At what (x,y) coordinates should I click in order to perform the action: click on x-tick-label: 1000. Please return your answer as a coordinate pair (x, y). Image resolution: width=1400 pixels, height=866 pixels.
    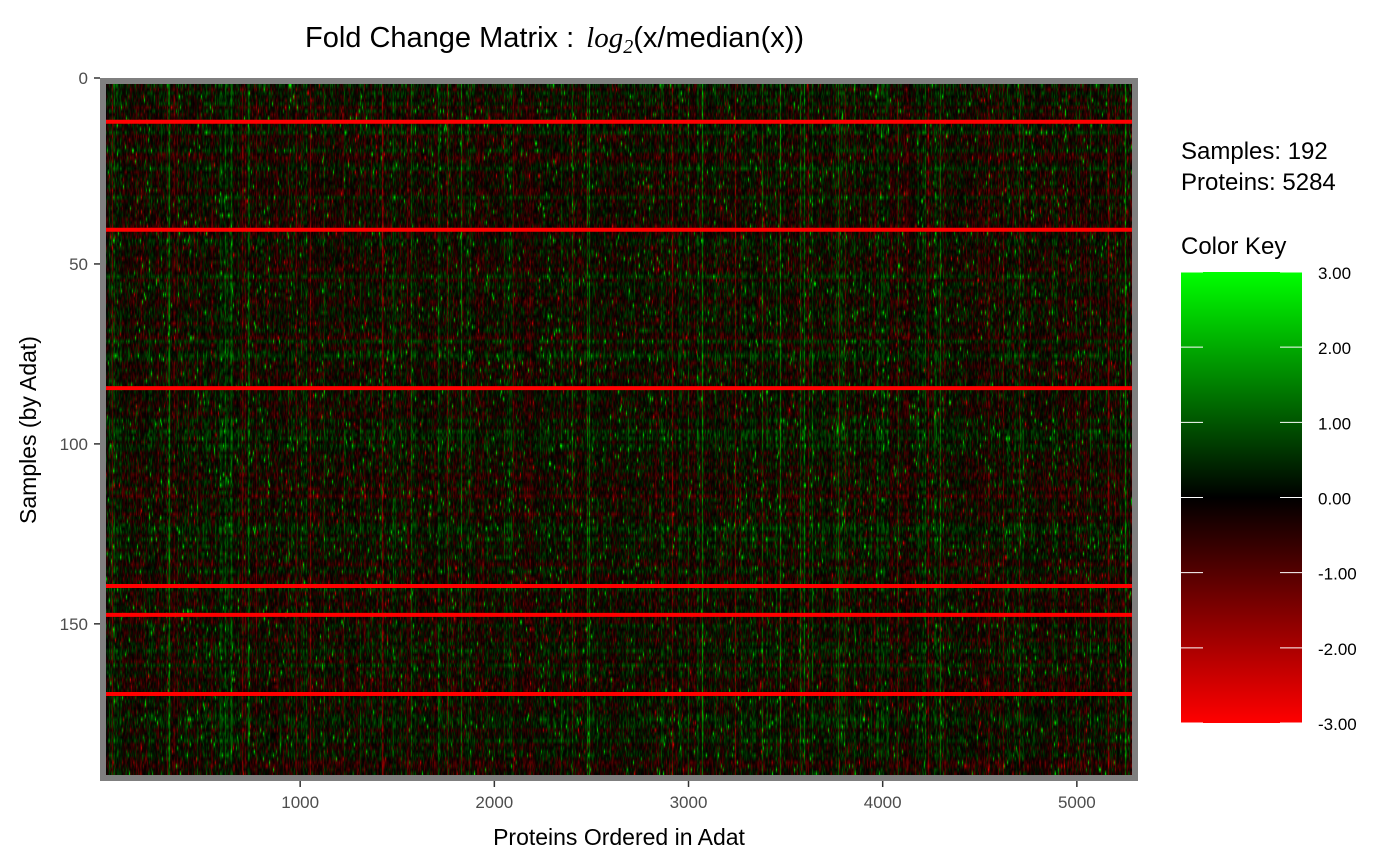
    Looking at the image, I should click on (300, 802).